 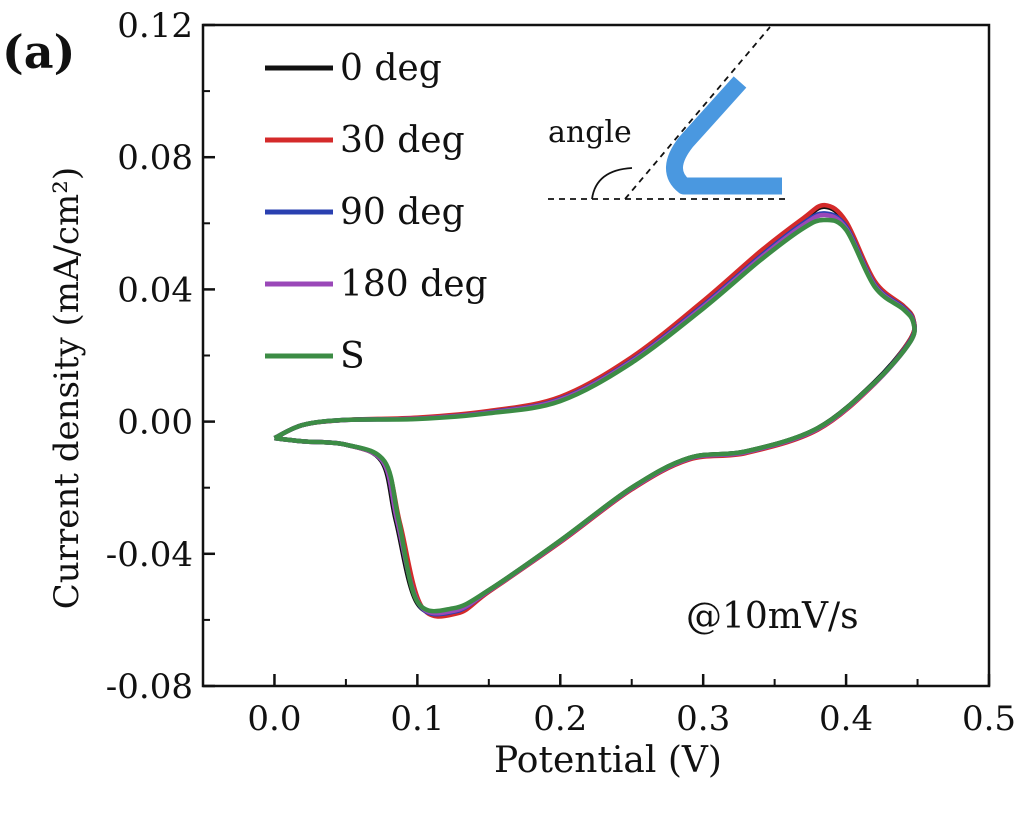 I want to click on annotation-scan-rate: @10mV/s, so click(x=772, y=616).